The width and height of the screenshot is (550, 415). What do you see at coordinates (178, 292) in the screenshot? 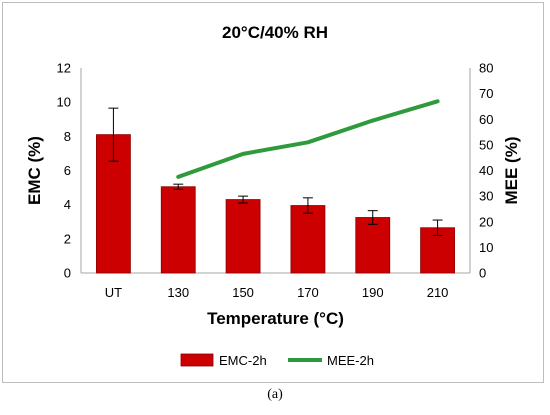
I see `x-tick-label: 130` at bounding box center [178, 292].